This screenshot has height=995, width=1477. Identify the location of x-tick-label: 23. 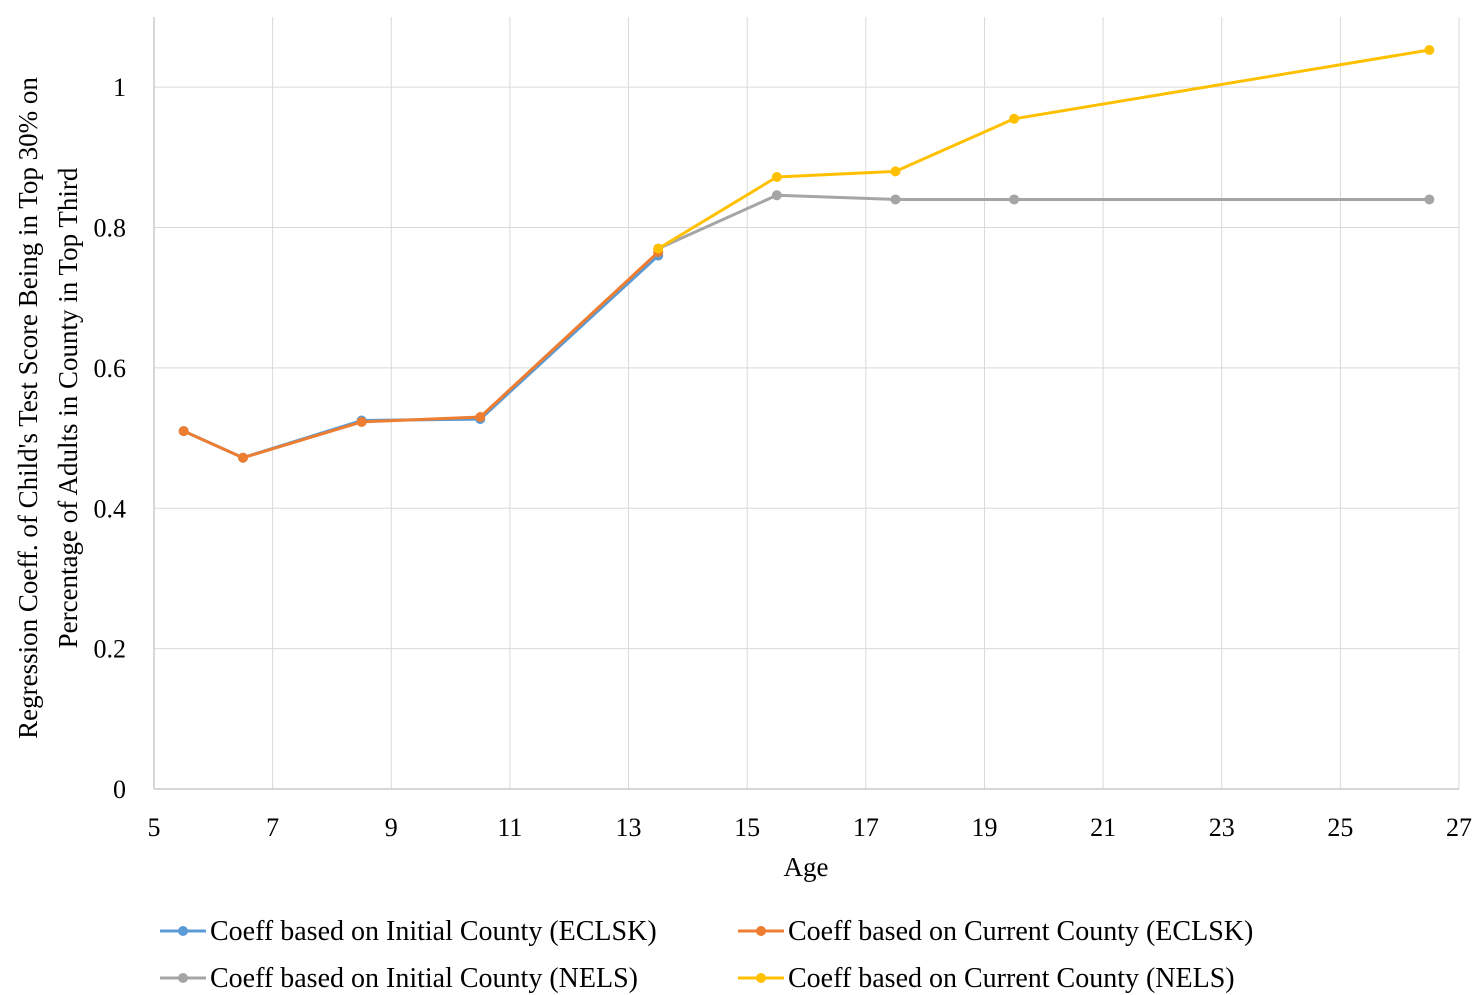
(1222, 827).